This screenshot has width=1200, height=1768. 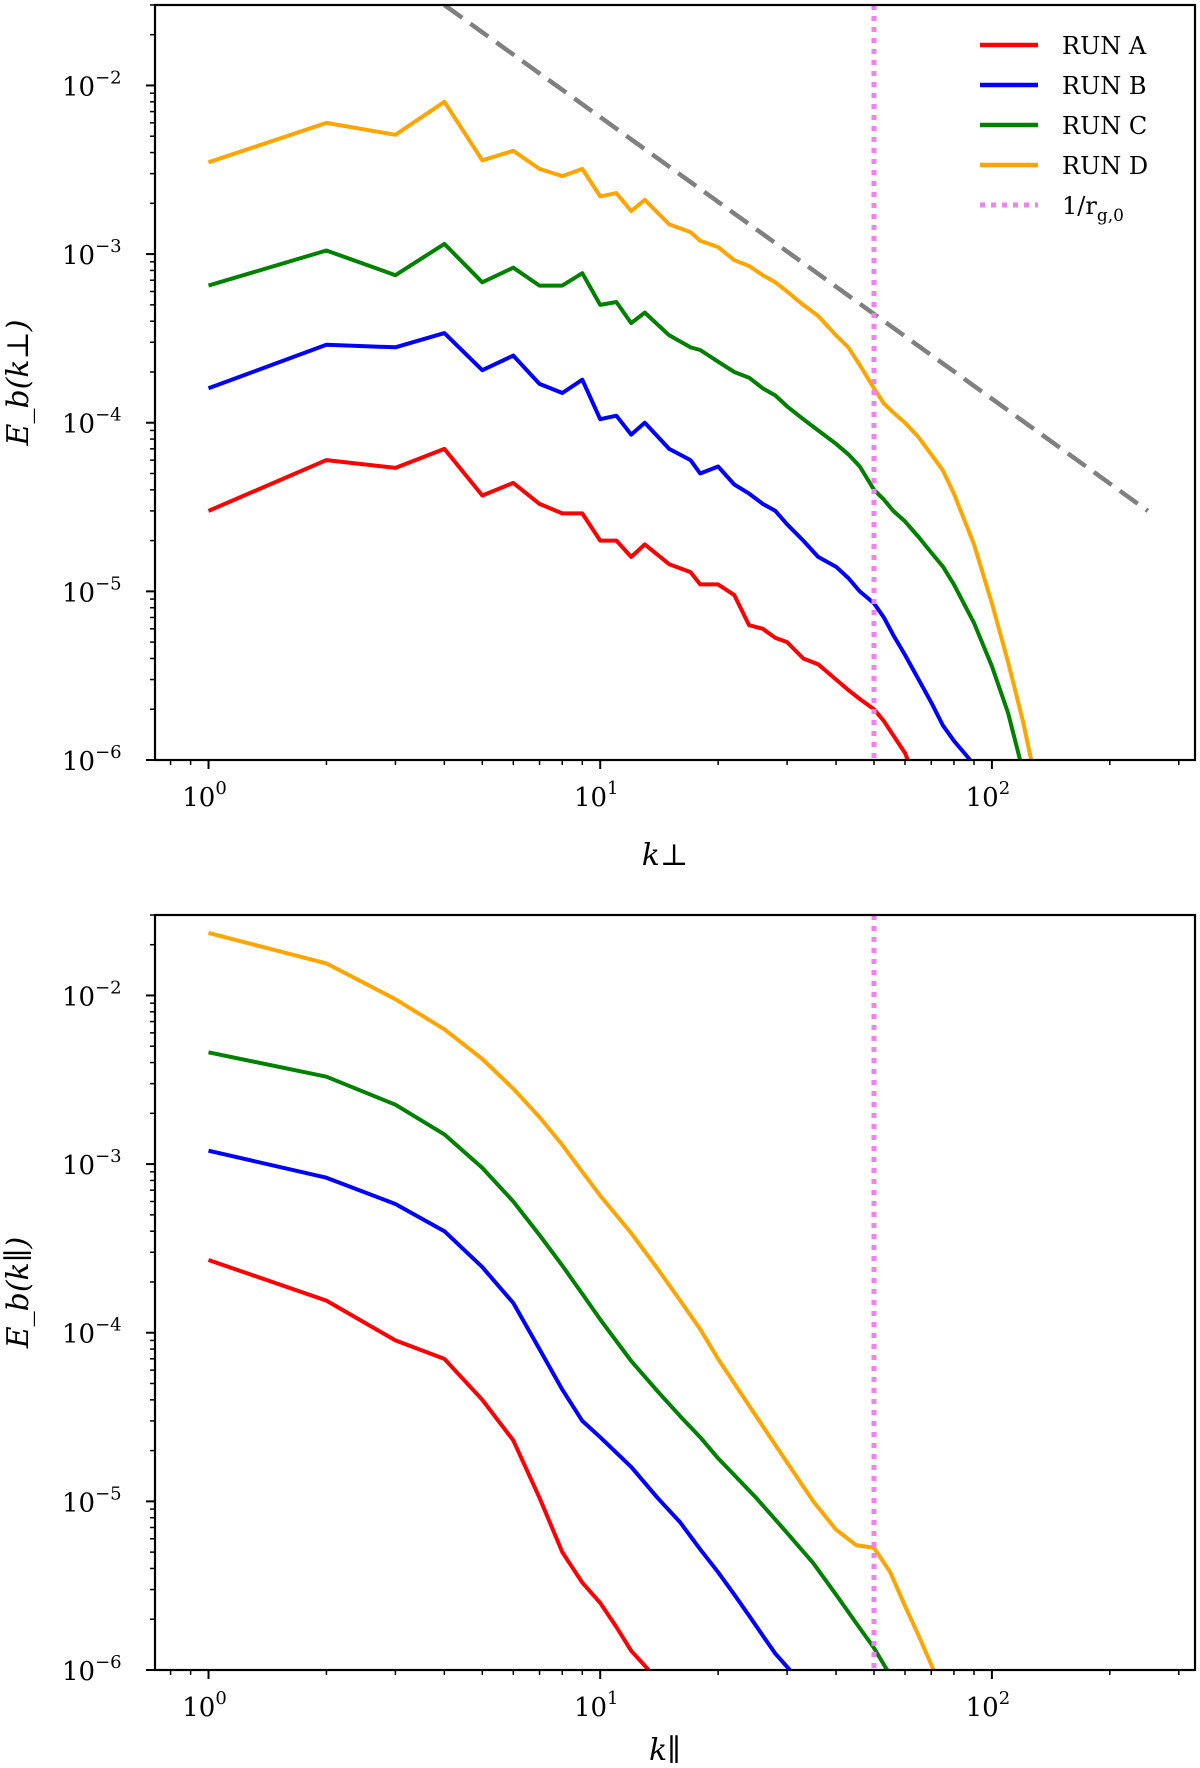 What do you see at coordinates (1105, 166) in the screenshot?
I see `legend-label-run-d: RUN D` at bounding box center [1105, 166].